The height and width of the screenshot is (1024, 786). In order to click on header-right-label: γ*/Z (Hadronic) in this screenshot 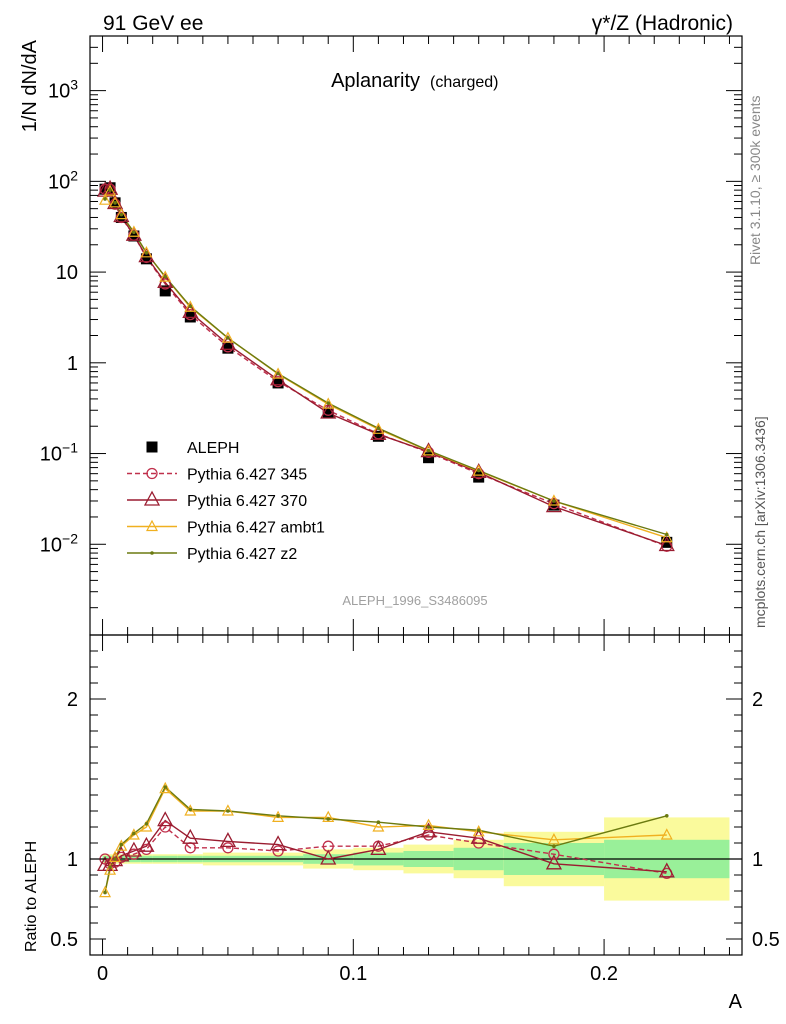, I will do `click(662, 23)`.